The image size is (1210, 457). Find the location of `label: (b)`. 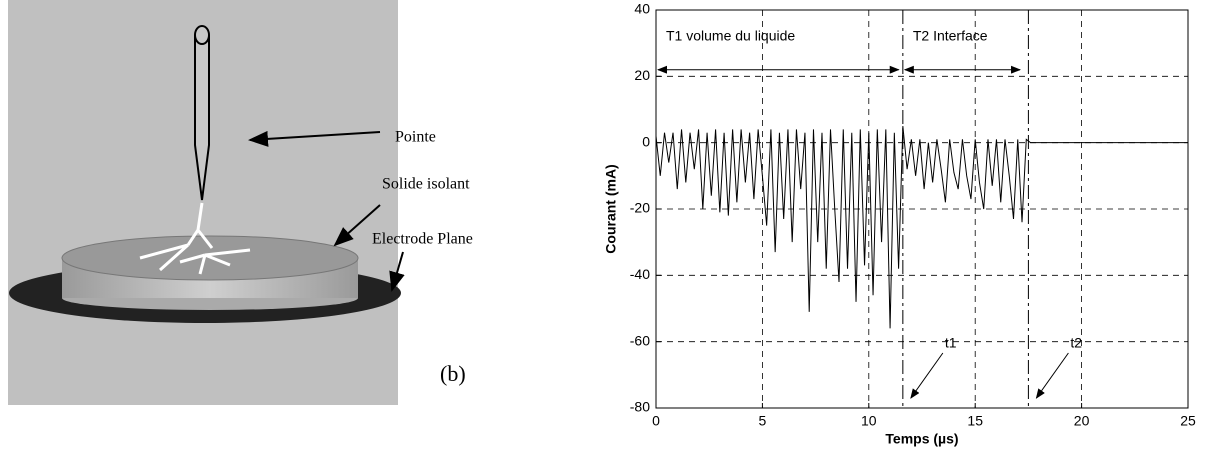

label: (b) is located at coordinates (453, 373).